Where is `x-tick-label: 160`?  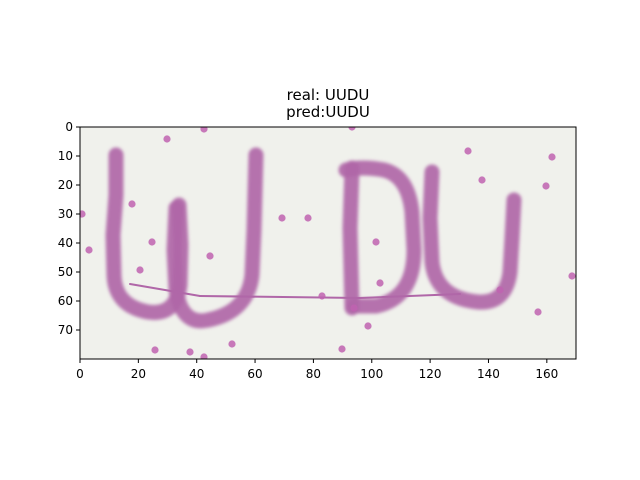 x-tick-label: 160 is located at coordinates (546, 374).